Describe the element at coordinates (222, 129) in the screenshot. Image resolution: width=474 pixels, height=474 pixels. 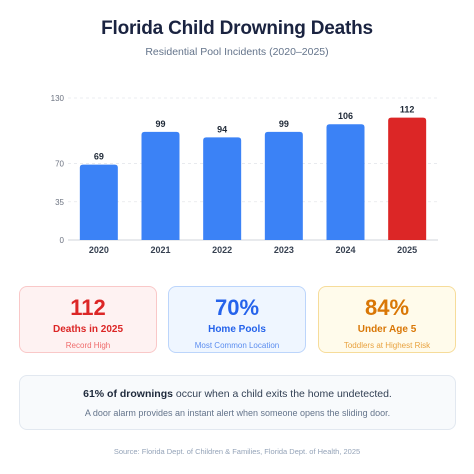
I see `data-label: 94` at that location.